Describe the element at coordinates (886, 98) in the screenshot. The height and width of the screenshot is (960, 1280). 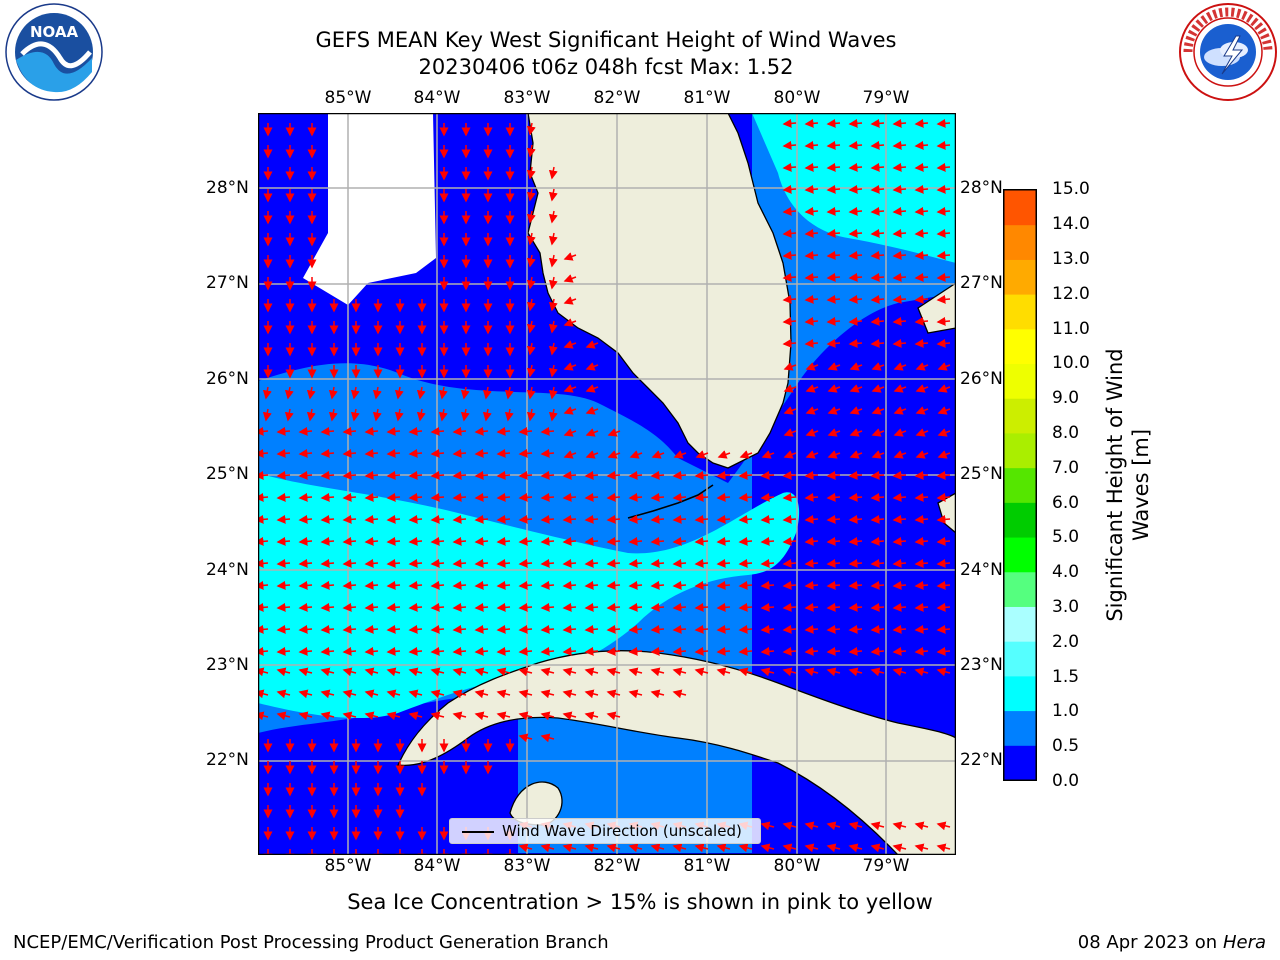
I see `lon-label-top: 79°W` at that location.